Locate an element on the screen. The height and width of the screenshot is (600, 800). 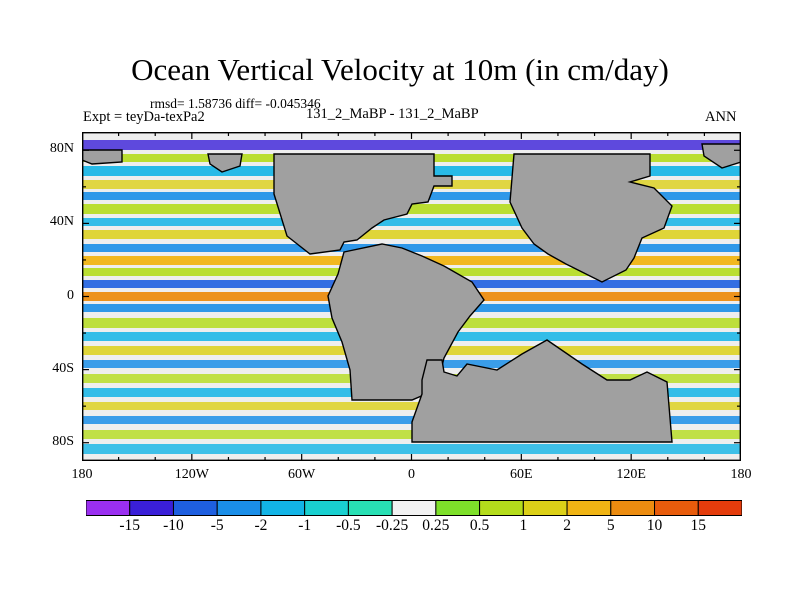
y-tick-label: 40S is located at coordinates (63, 368).